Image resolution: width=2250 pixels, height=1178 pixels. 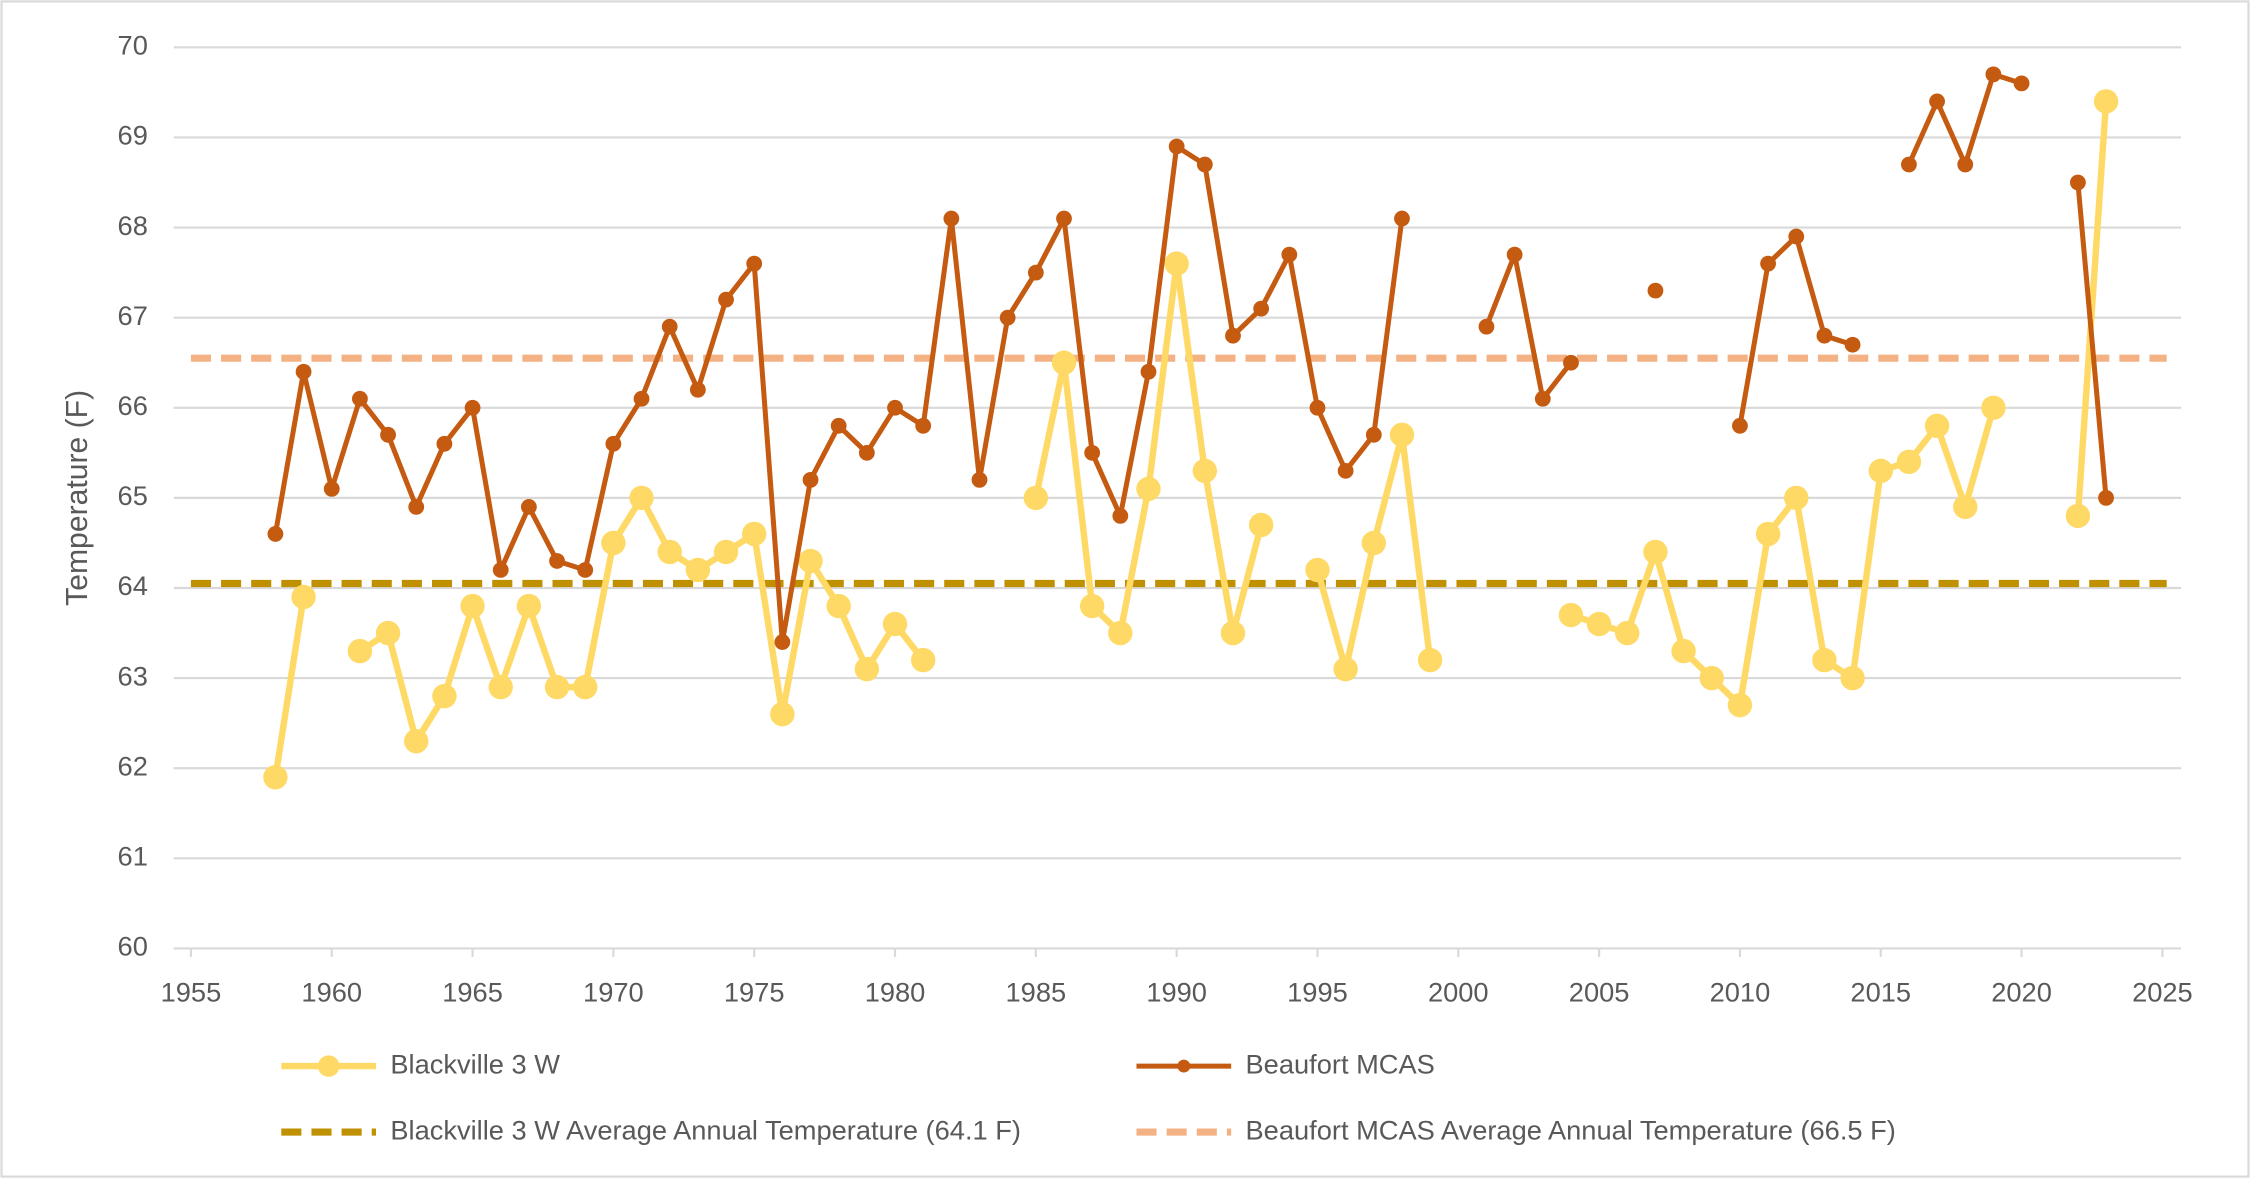 I want to click on x-tick-label: 1955, so click(x=191, y=992).